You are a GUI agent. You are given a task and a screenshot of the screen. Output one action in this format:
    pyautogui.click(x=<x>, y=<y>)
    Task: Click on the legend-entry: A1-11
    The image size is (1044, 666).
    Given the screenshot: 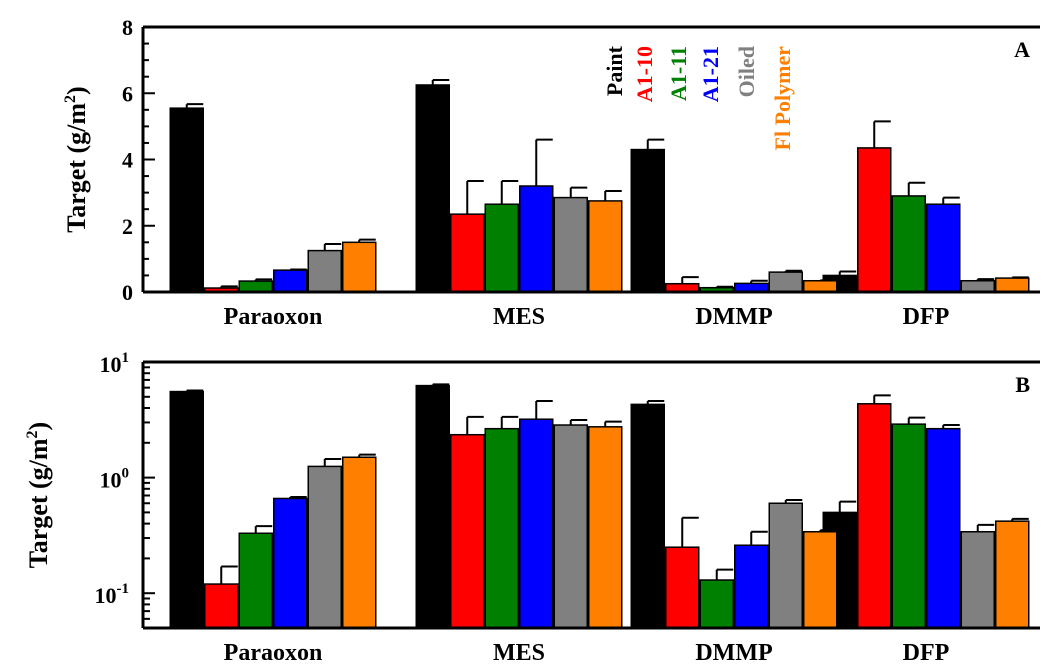 What is the action you would take?
    pyautogui.click(x=678, y=73)
    